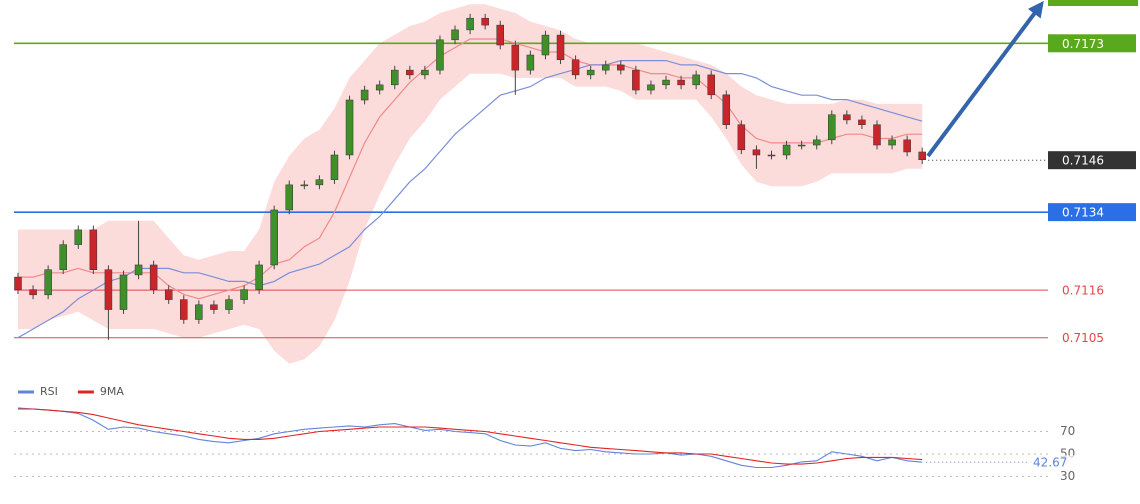 The width and height of the screenshot is (1140, 504). I want to click on last-value-bg, so click(1053, 462).